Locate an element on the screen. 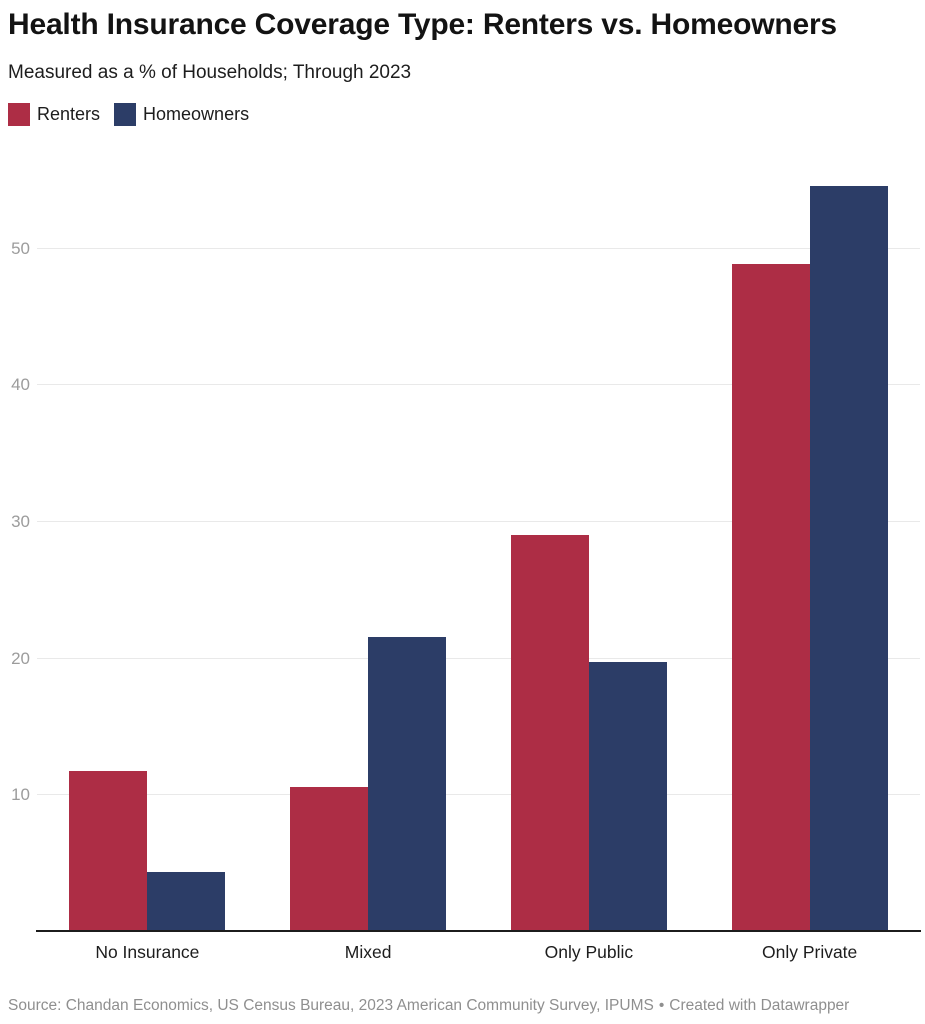 This screenshot has width=925, height=1024. x-category-label-mixed: Mixed is located at coordinates (368, 952).